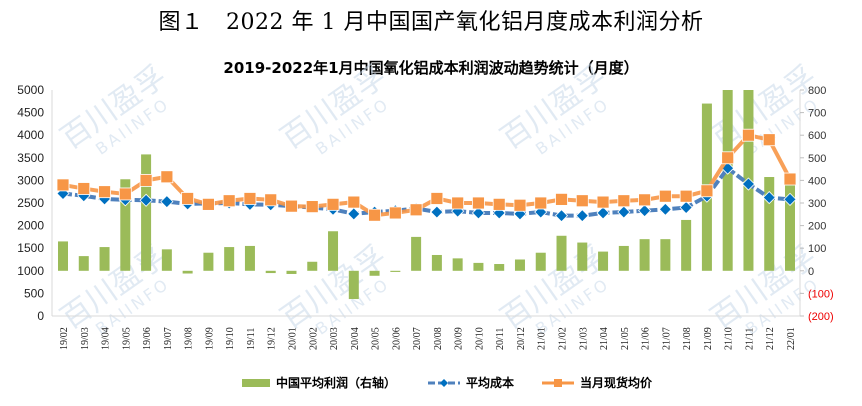  Describe the element at coordinates (30, 135) in the screenshot. I see `svg-text: 4000` at that location.